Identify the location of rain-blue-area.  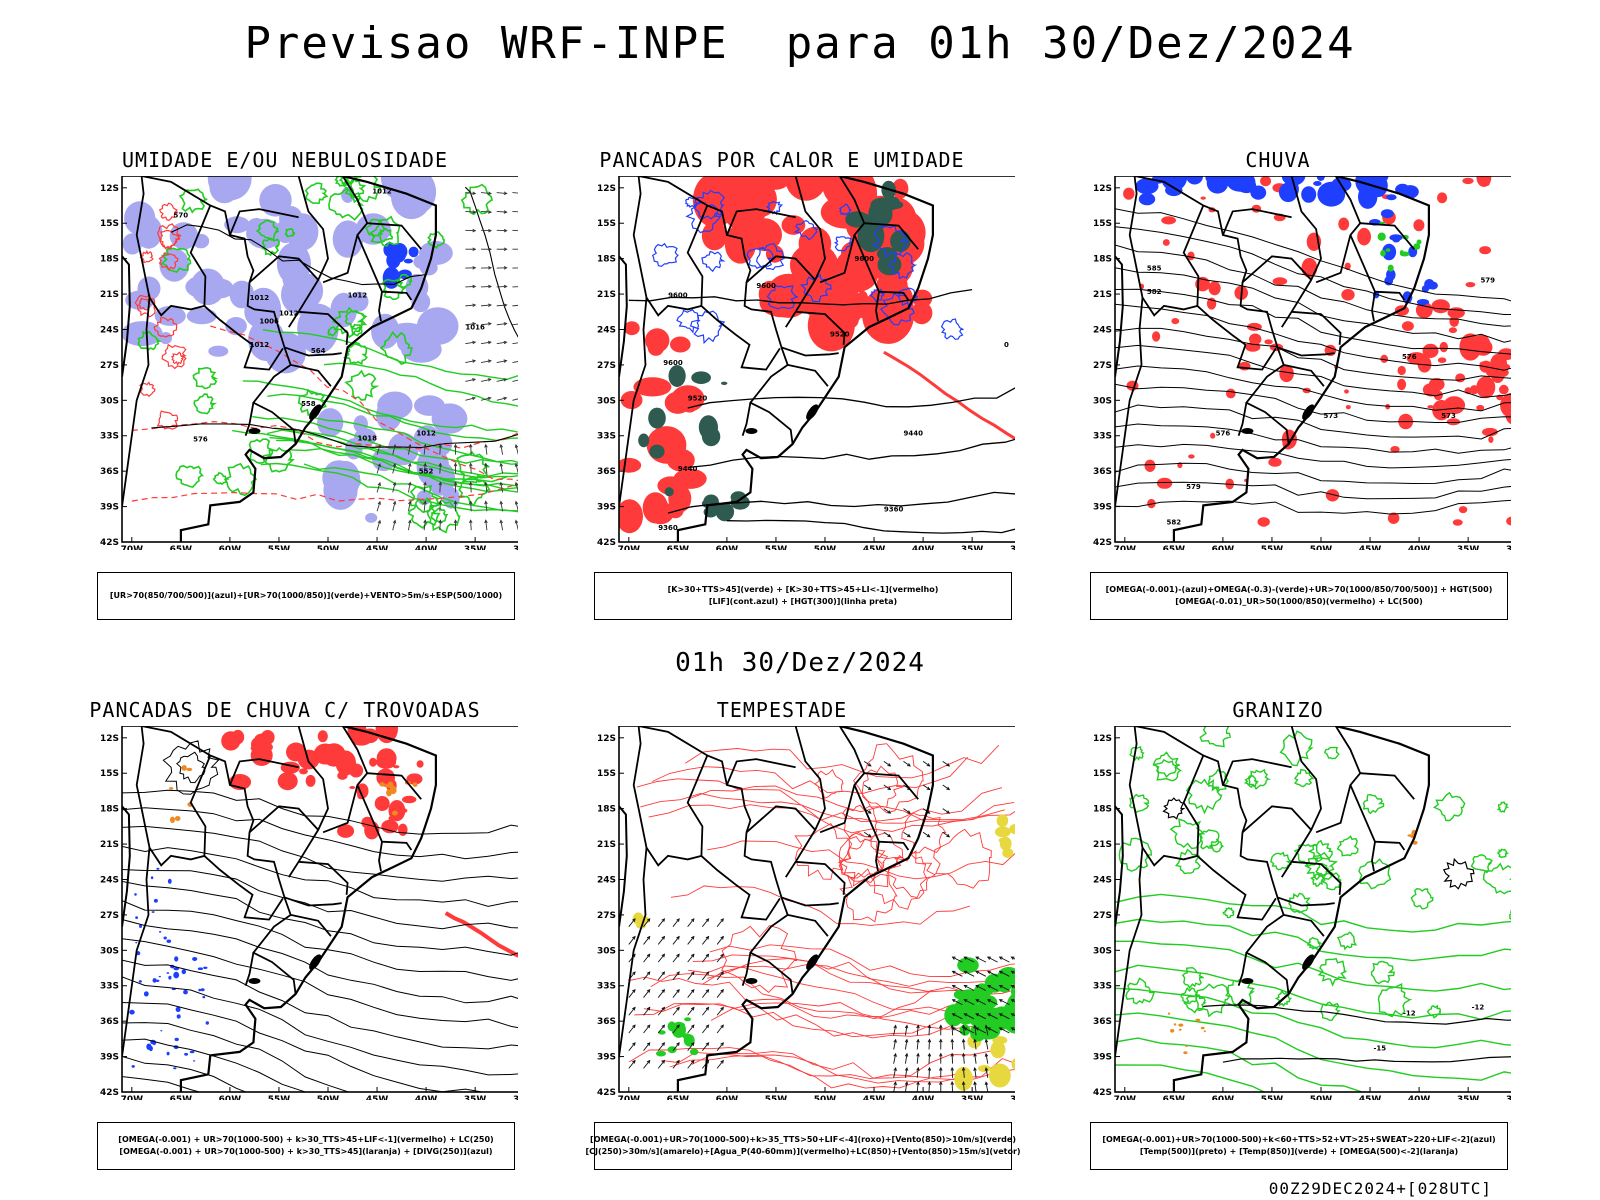
(1147, 186).